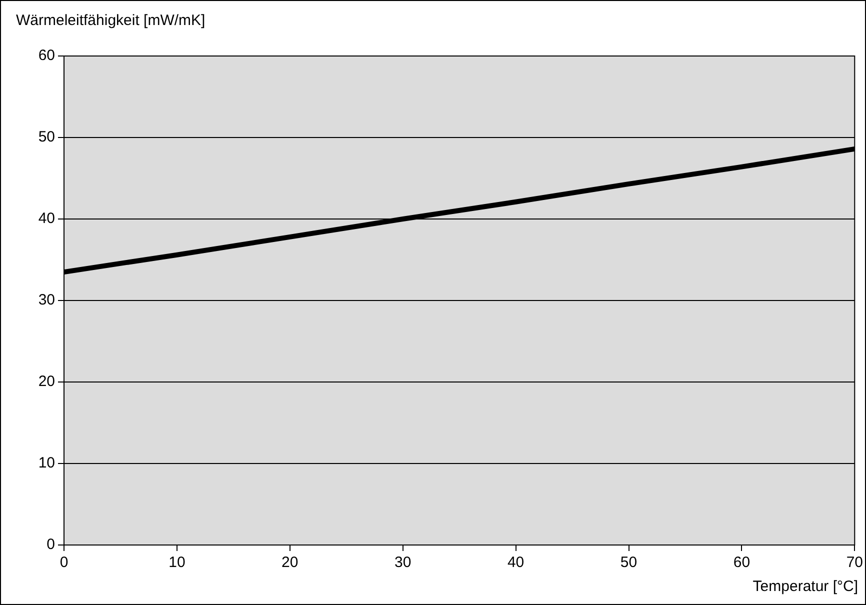 The width and height of the screenshot is (866, 605). Describe the element at coordinates (177, 563) in the screenshot. I see `x-tick-label: 10` at that location.